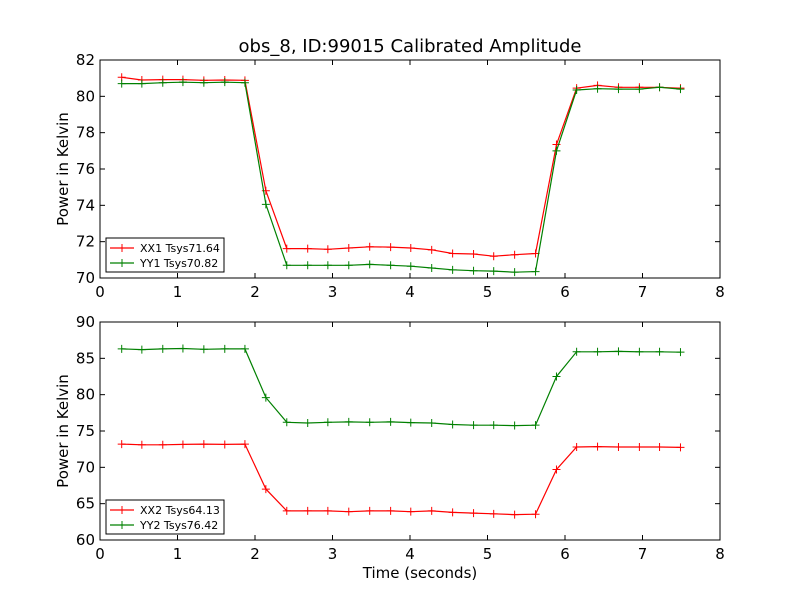 The height and width of the screenshot is (600, 800). I want to click on y-tick-label: 65, so click(85, 504).